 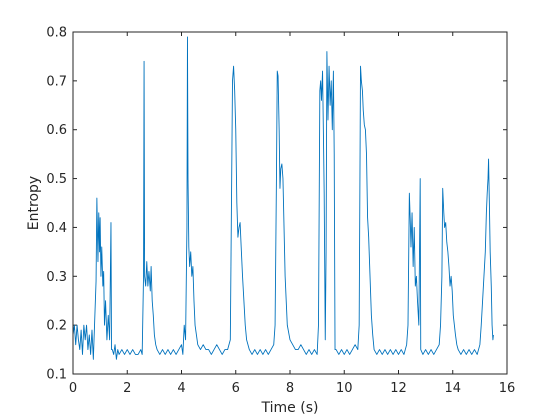 I want to click on x-tick-label: 10, so click(x=344, y=388).